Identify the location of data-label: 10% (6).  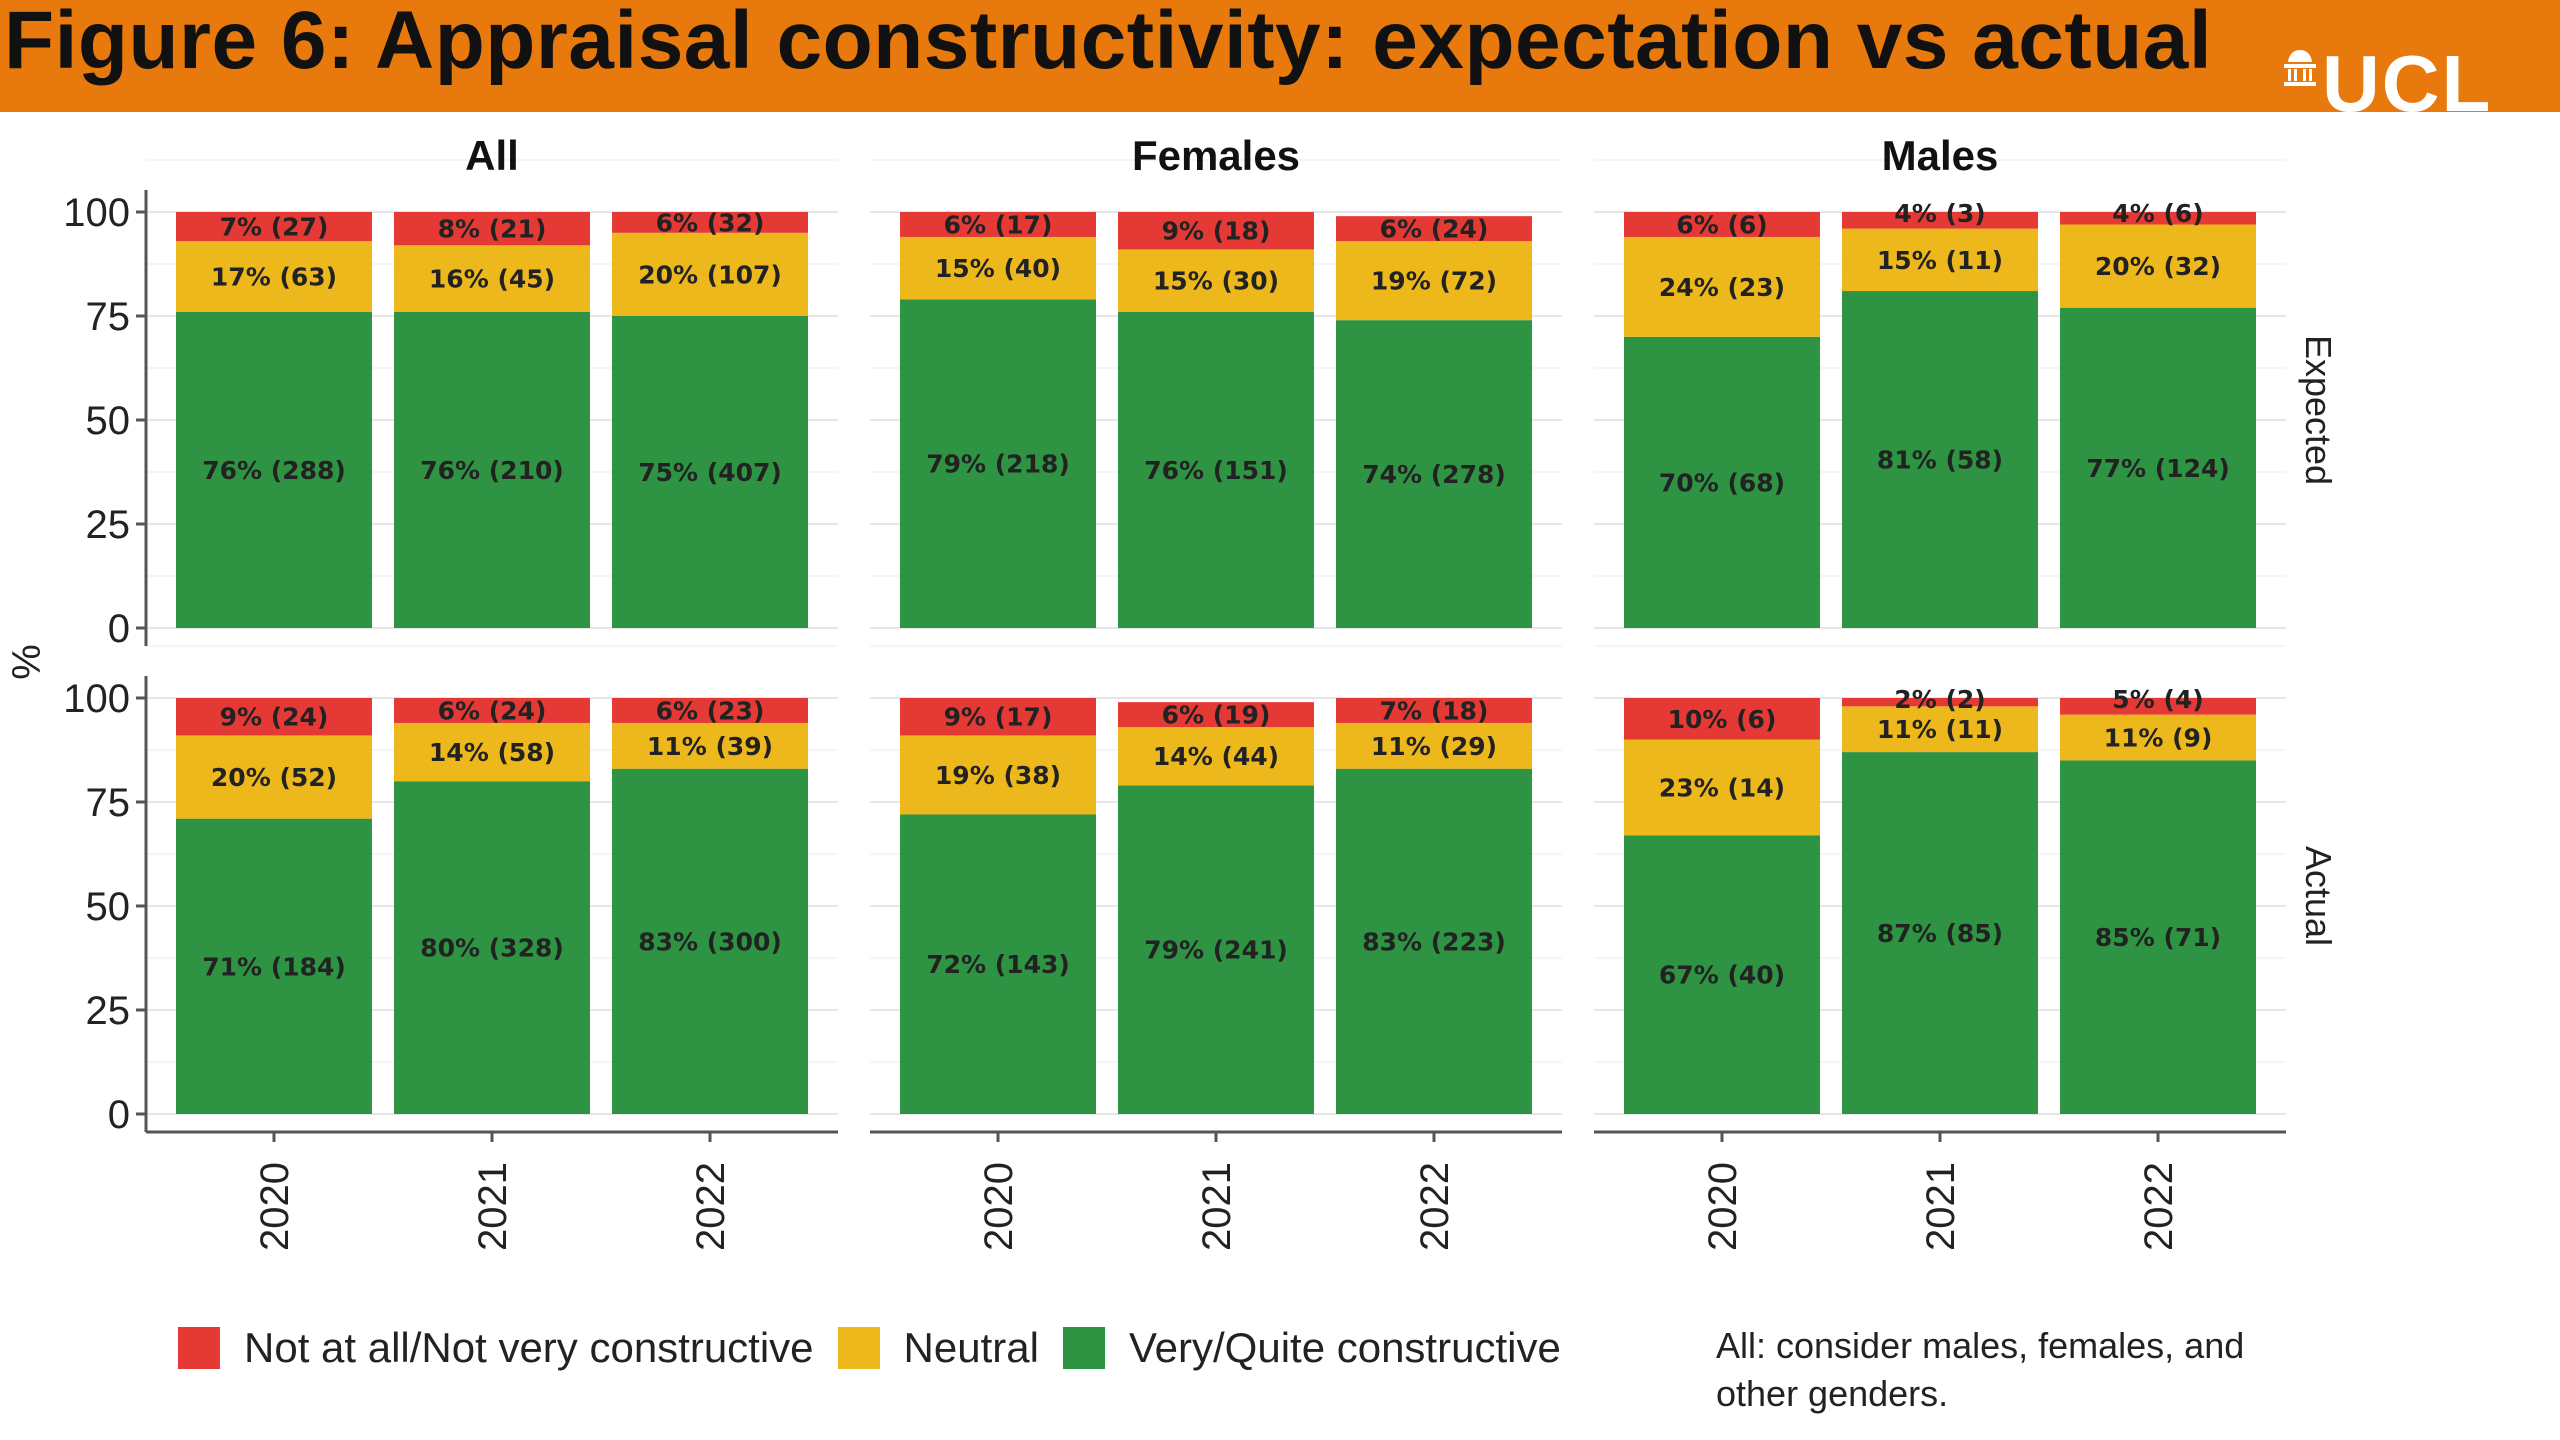
(1722, 719).